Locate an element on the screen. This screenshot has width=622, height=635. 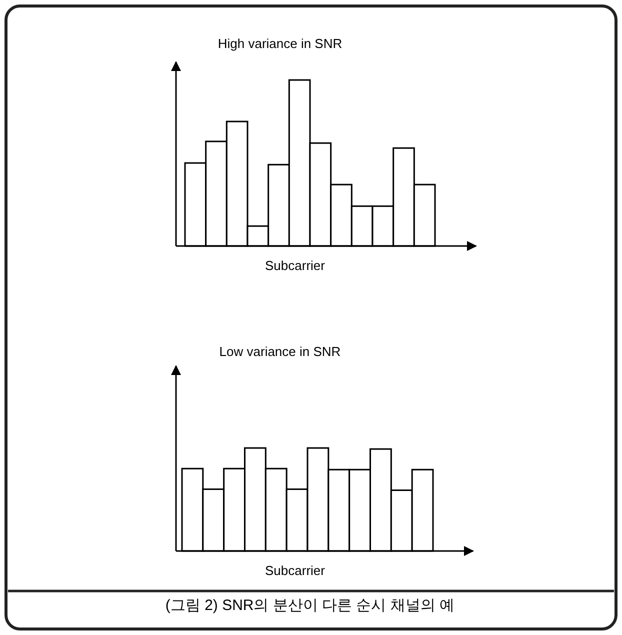
chart-title: High variance in SNR is located at coordinates (280, 43).